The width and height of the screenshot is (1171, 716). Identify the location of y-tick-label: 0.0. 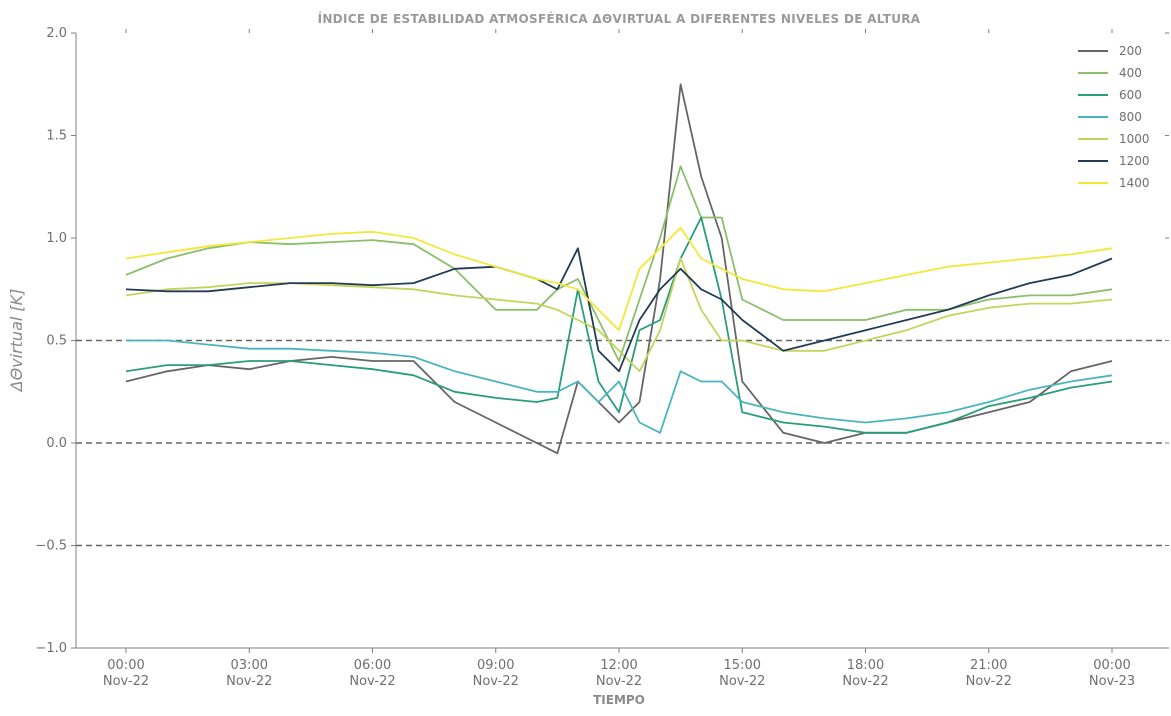
(56, 443).